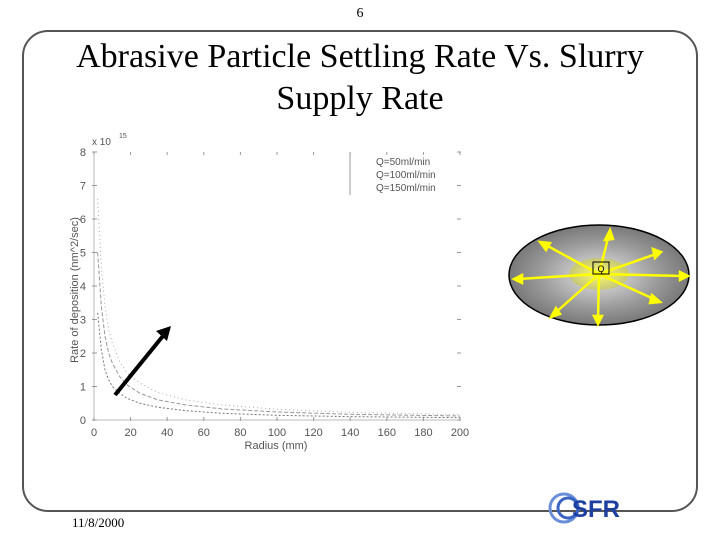 The height and width of the screenshot is (540, 720). Describe the element at coordinates (313, 433) in the screenshot. I see `x-tick-label: 120` at that location.